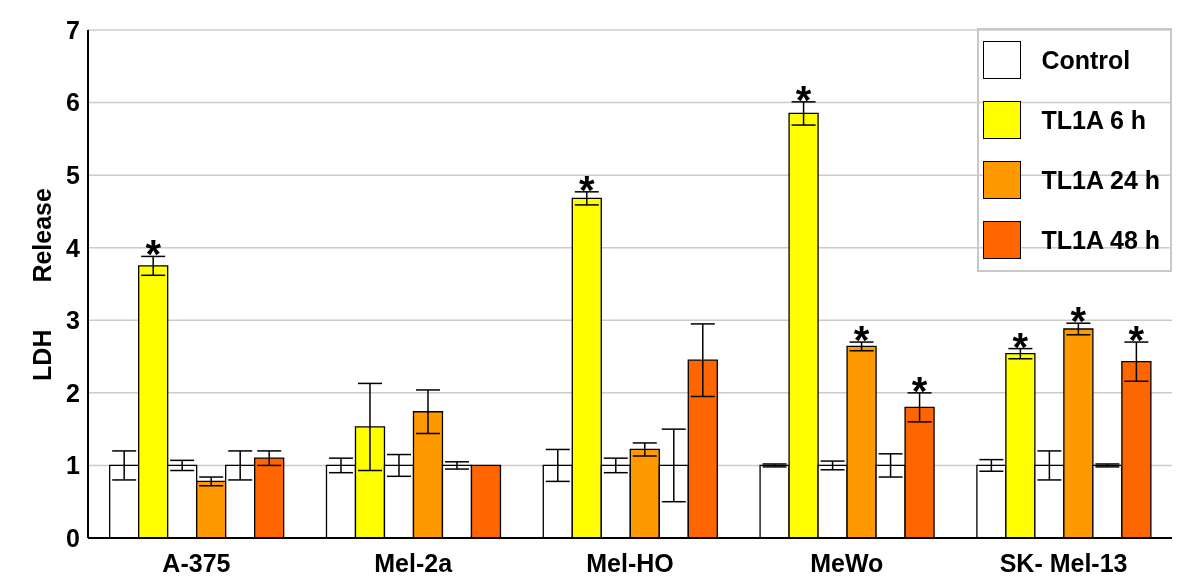 The height and width of the screenshot is (585, 1184). What do you see at coordinates (73, 465) in the screenshot?
I see `y-tick-label: 1` at bounding box center [73, 465].